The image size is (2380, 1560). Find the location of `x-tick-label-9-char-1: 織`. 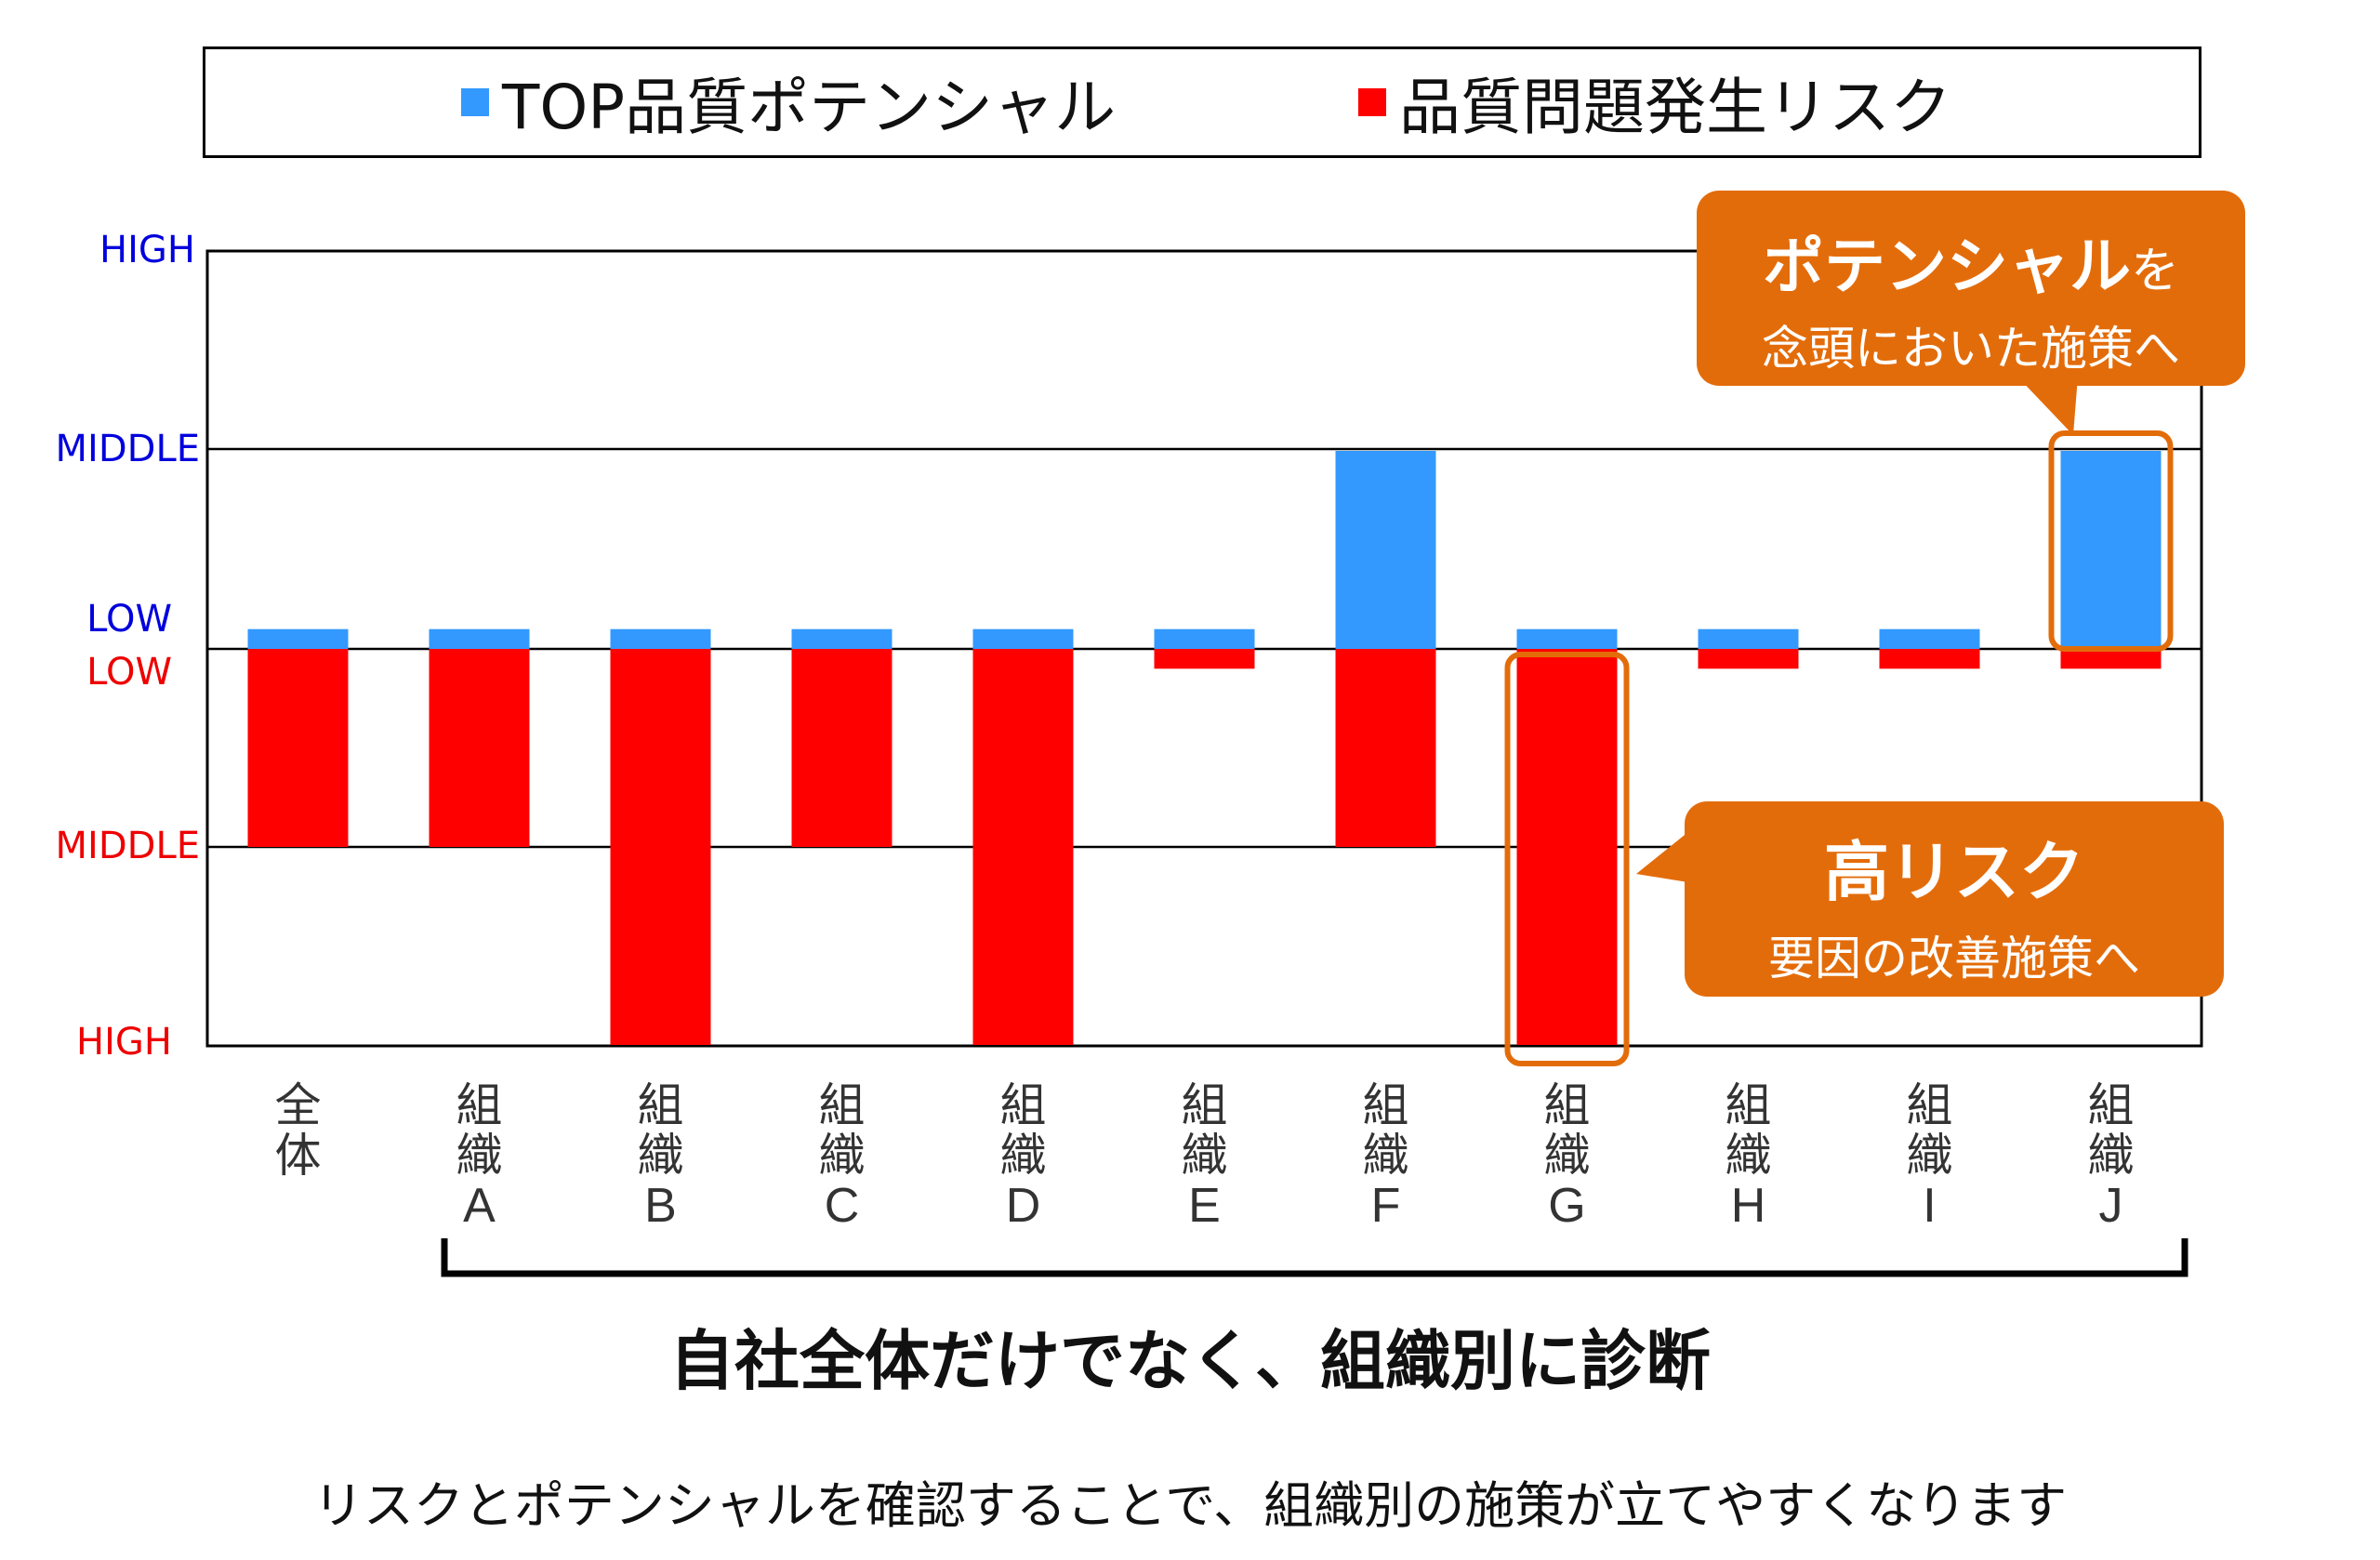

x-tick-label-9-char-1: 織 is located at coordinates (1930, 1156).